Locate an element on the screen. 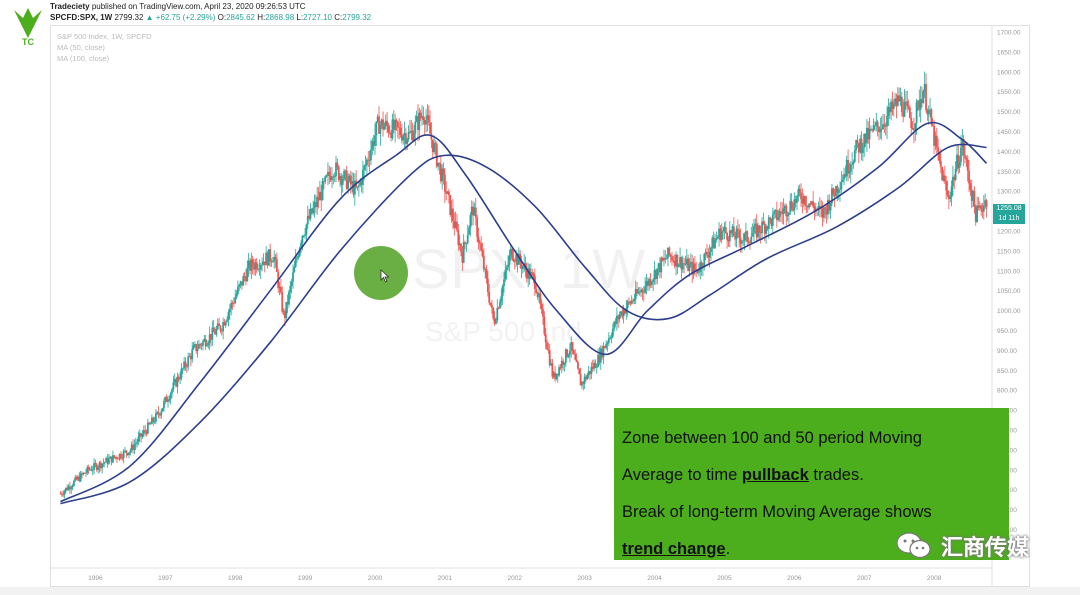 This screenshot has width=1080, height=595. x-tick-label: 2000 is located at coordinates (375, 578).